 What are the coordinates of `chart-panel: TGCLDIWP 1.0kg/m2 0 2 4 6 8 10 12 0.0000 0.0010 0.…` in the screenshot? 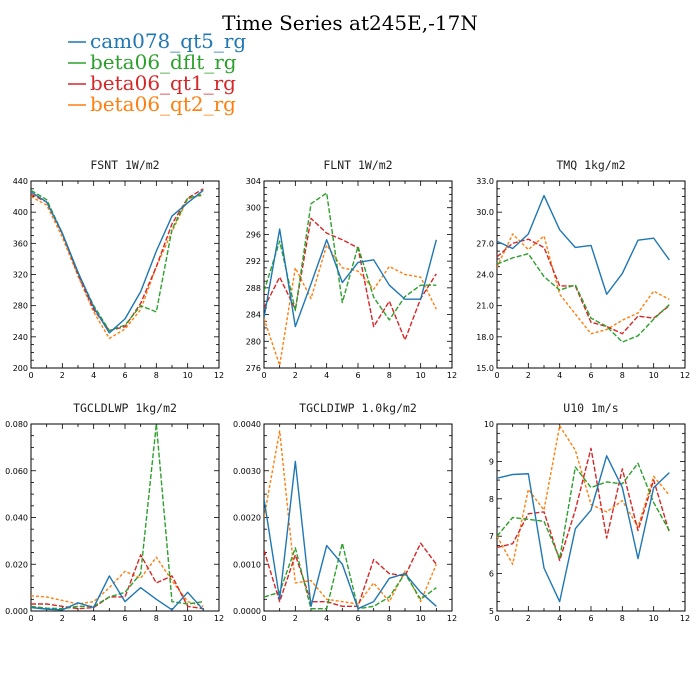 It's located at (345, 512).